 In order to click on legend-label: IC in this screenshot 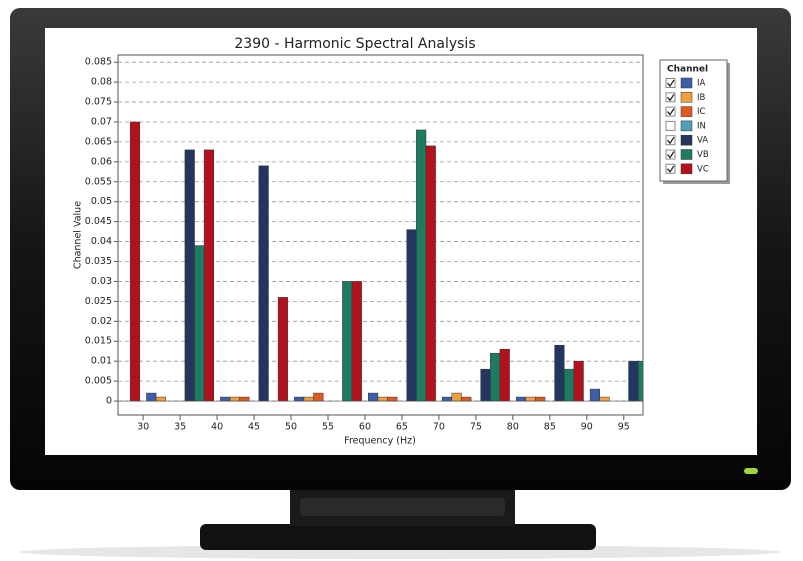, I will do `click(701, 112)`.